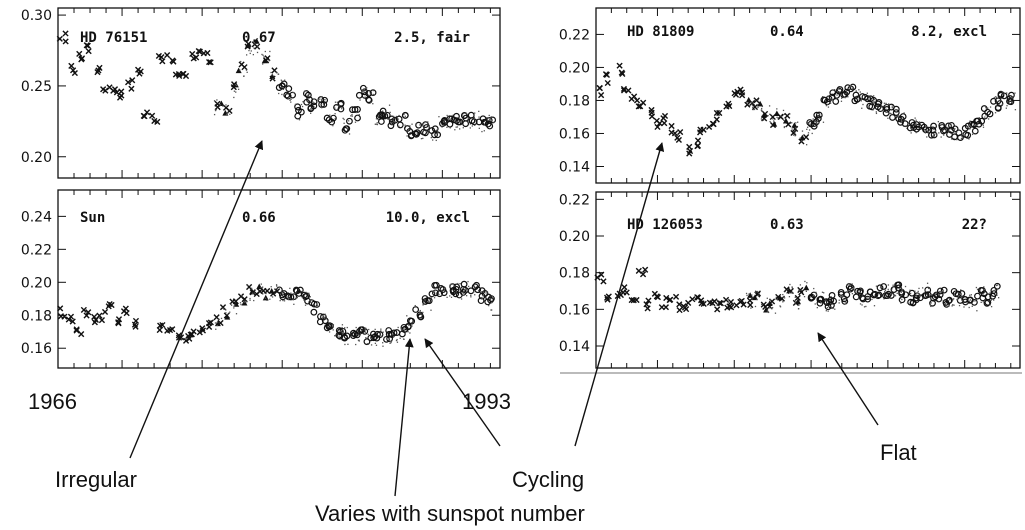  Describe the element at coordinates (92, 218) in the screenshot. I see `panel-sun-star-label: Sun` at that location.